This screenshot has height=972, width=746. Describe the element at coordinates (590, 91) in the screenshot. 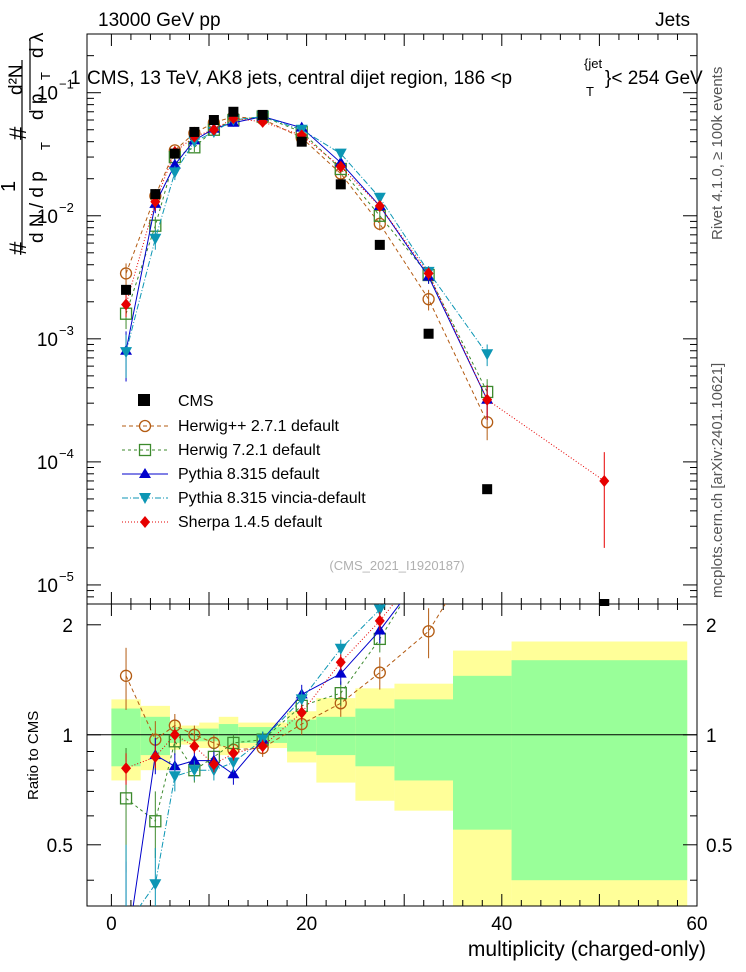

I see `title-subscript: T` at that location.